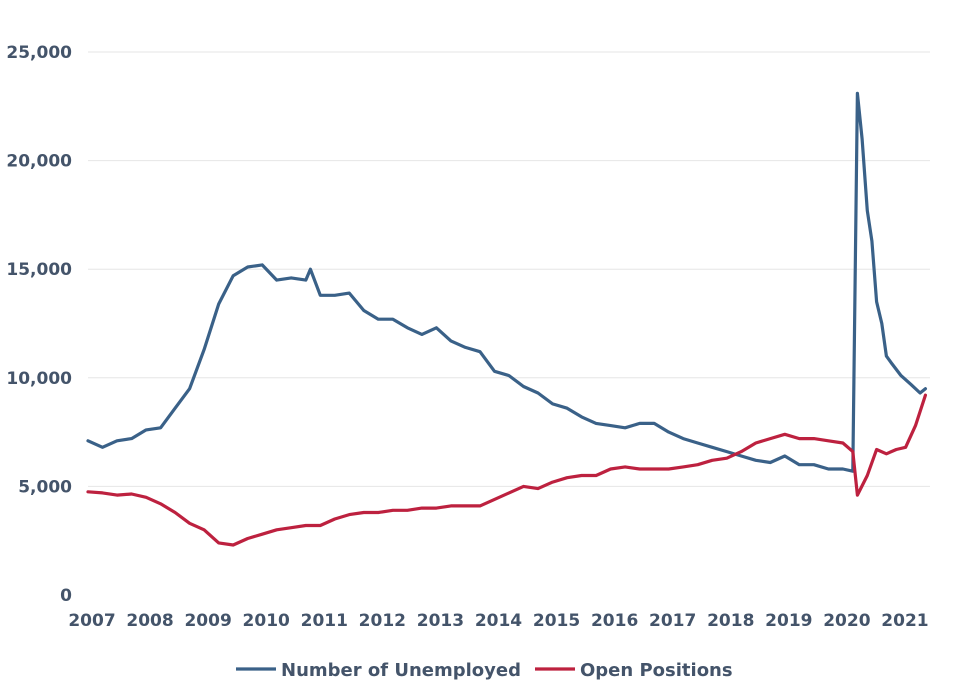 This screenshot has width=977, height=700. I want to click on x-tick-label: 2015, so click(556, 621).